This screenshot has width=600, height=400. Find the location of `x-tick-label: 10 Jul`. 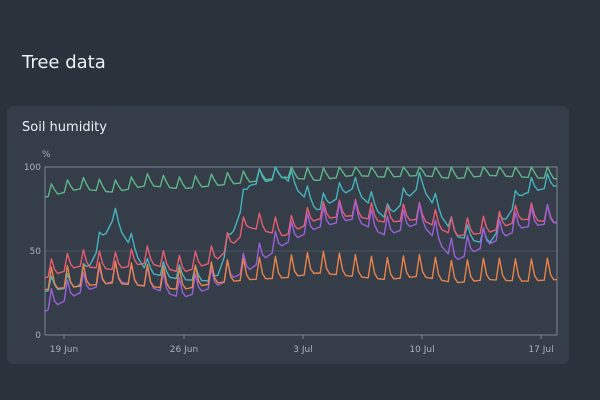

x-tick-label: 10 Jul is located at coordinates (421, 350).